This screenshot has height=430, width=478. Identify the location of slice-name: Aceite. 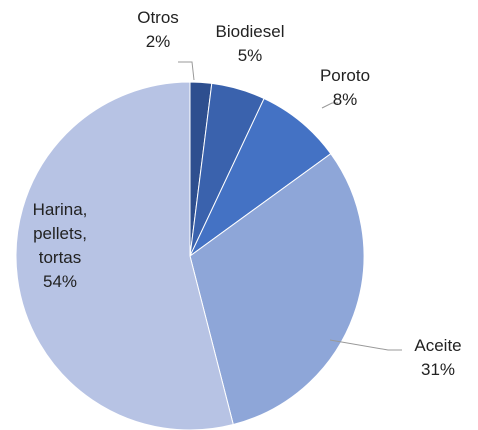
(438, 345).